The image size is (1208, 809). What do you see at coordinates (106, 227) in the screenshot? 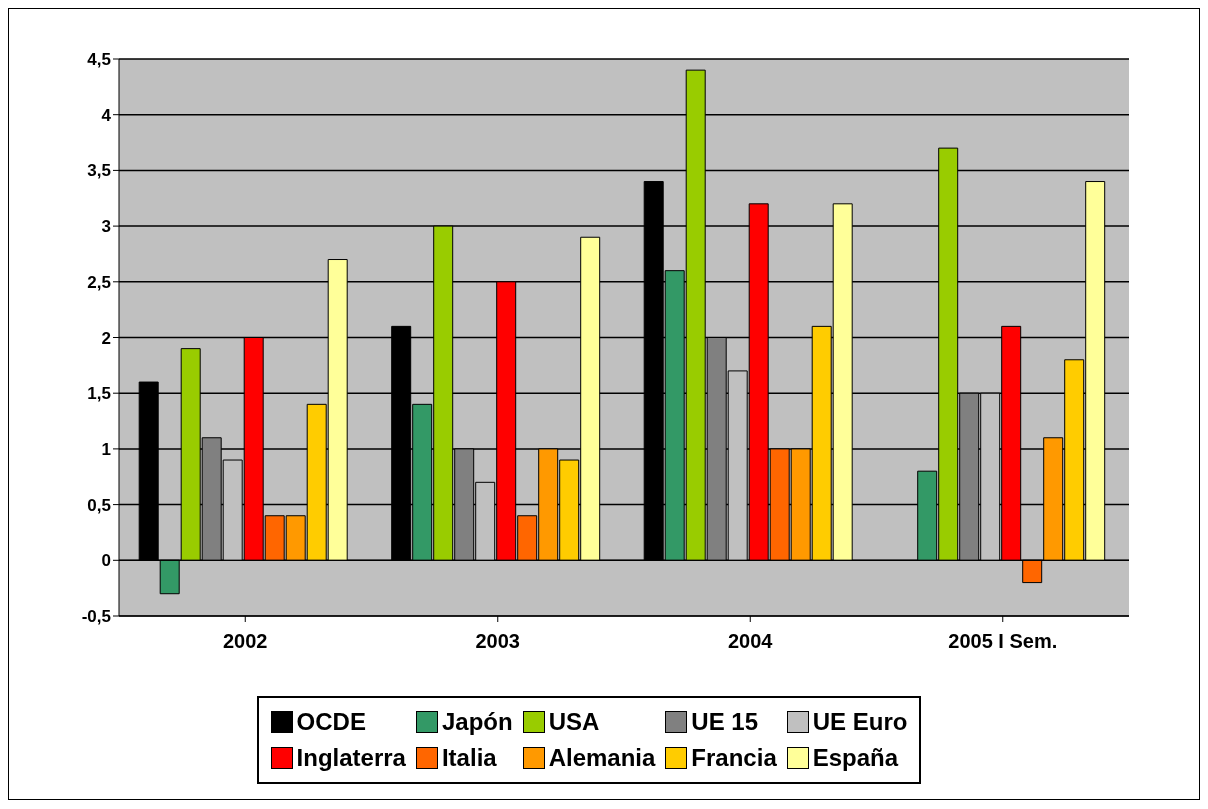
I see `y-tick-label: 3` at bounding box center [106, 227].